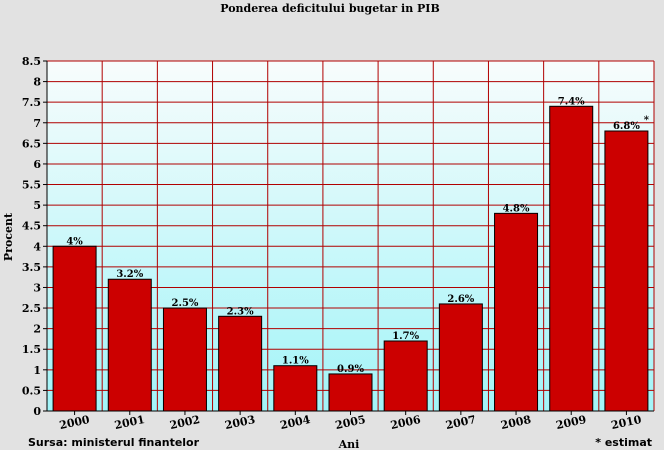 This screenshot has width=664, height=450. What do you see at coordinates (34, 236) in the screenshot?
I see `y-axis-ticks: 0 0.5 1 1.5 2 2.5 3 3.5 4 4.5 5 5.5 6 6.5 7 7.5 8 8.5` at bounding box center [34, 236].